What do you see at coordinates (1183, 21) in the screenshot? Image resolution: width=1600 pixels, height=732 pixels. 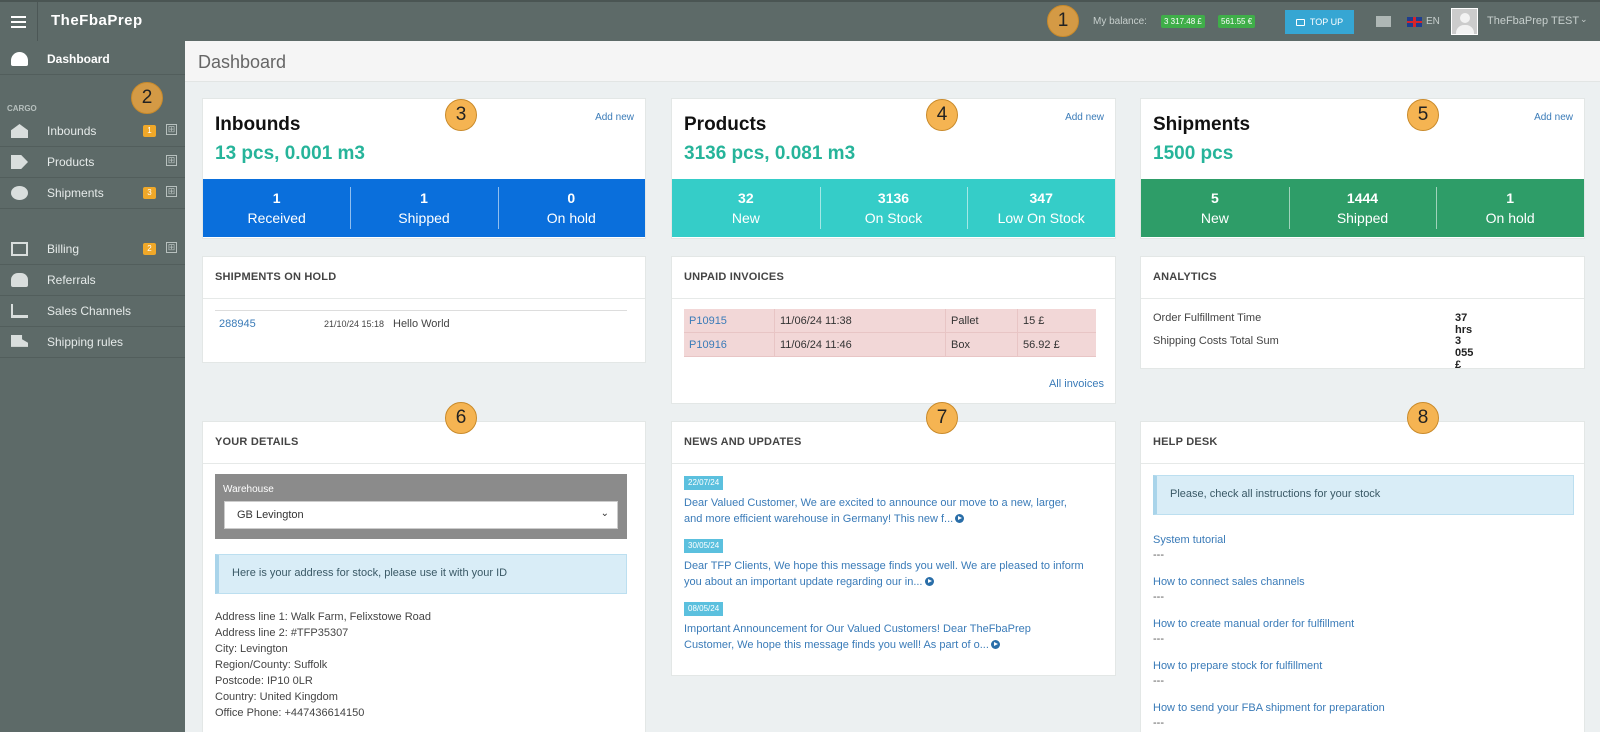 I see `balance-gbp-badge: 3 317.48 £` at bounding box center [1183, 21].